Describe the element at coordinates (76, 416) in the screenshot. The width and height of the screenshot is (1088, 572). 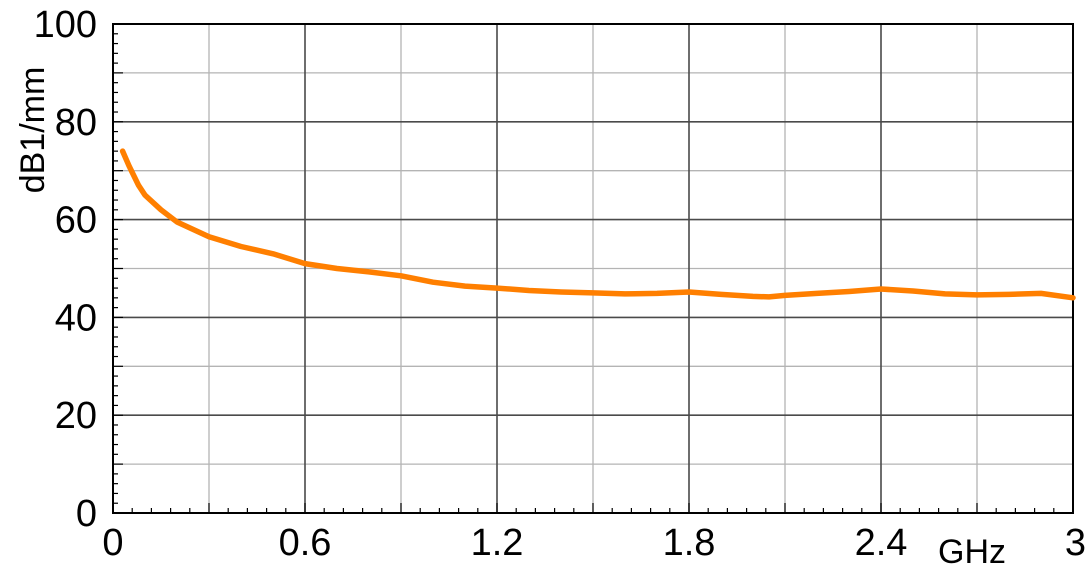
I see `y-tick-label: 20` at that location.